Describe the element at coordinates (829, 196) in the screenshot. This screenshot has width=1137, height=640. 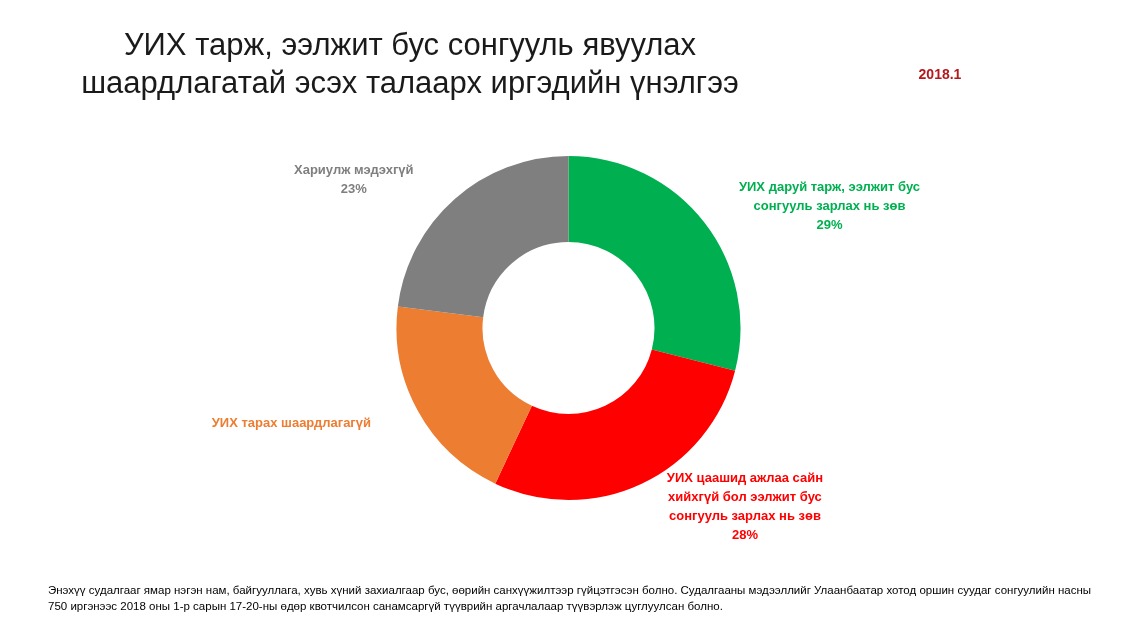
I see `slice-label: УИХ даруй тарж, ээлжит бус сонгууль зарлах нь зөв` at that location.